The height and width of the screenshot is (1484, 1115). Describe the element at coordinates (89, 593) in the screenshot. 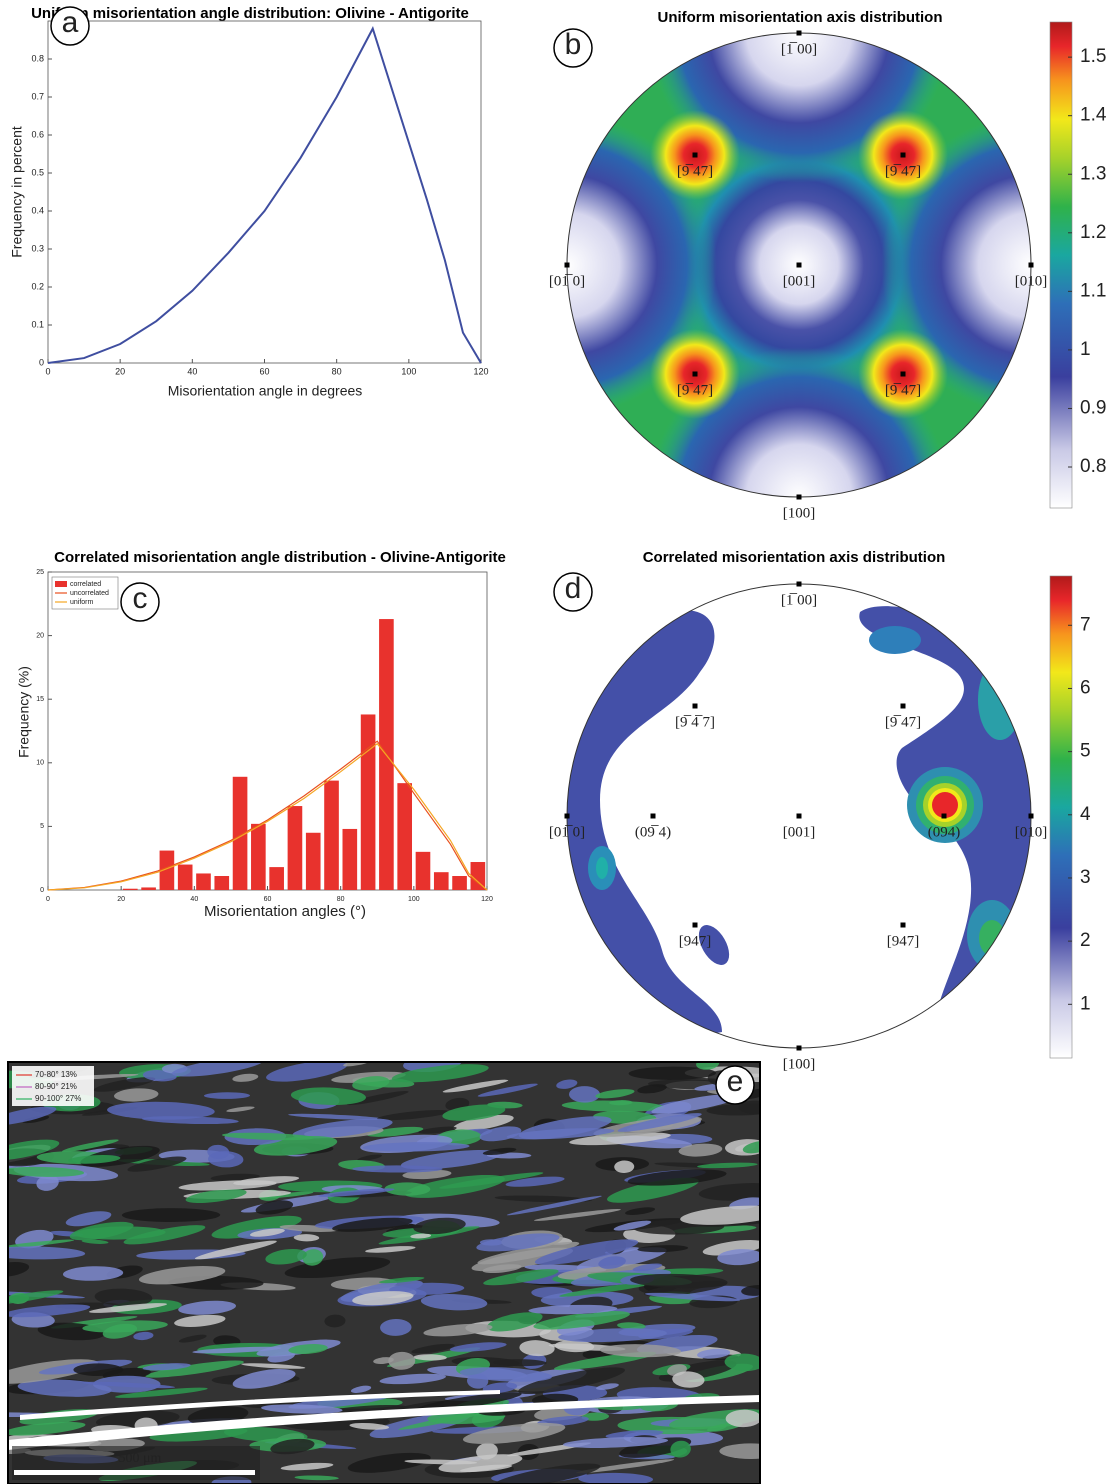

I see `legend-label: uncorrelated` at that location.